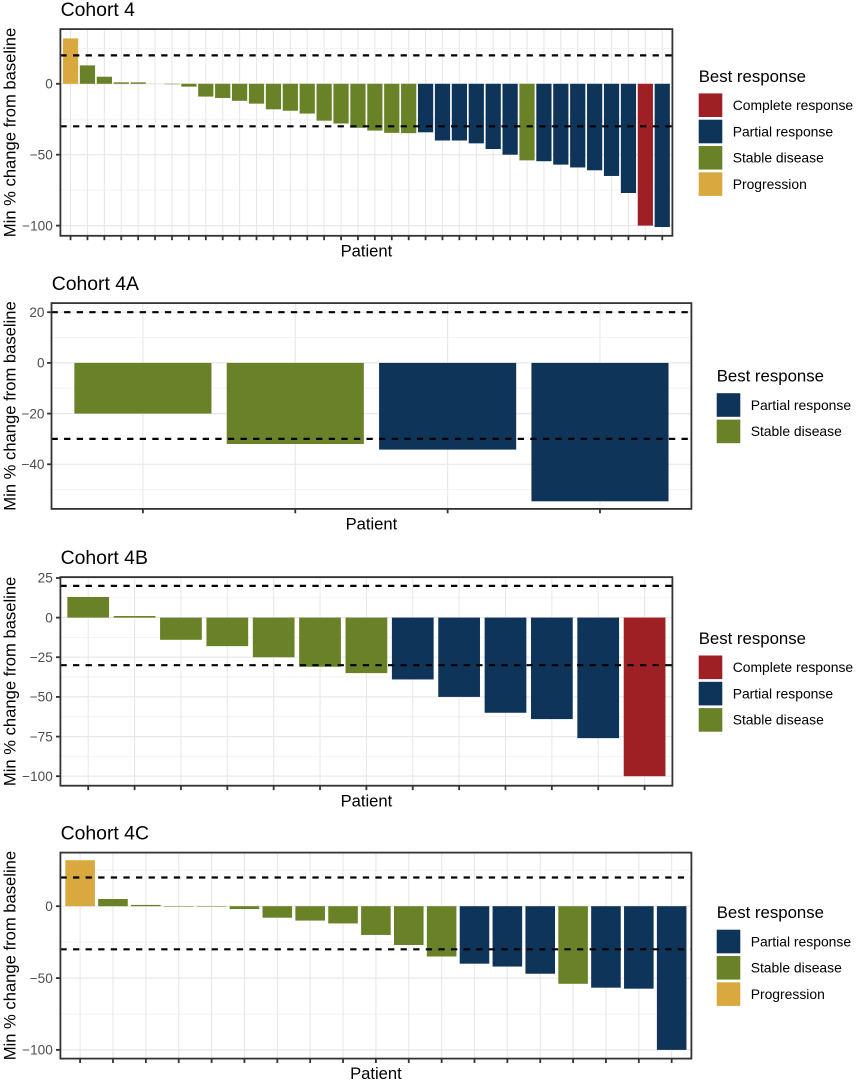 The height and width of the screenshot is (1085, 863). What do you see at coordinates (32, 464) in the screenshot?
I see `svg-text: −40` at bounding box center [32, 464].